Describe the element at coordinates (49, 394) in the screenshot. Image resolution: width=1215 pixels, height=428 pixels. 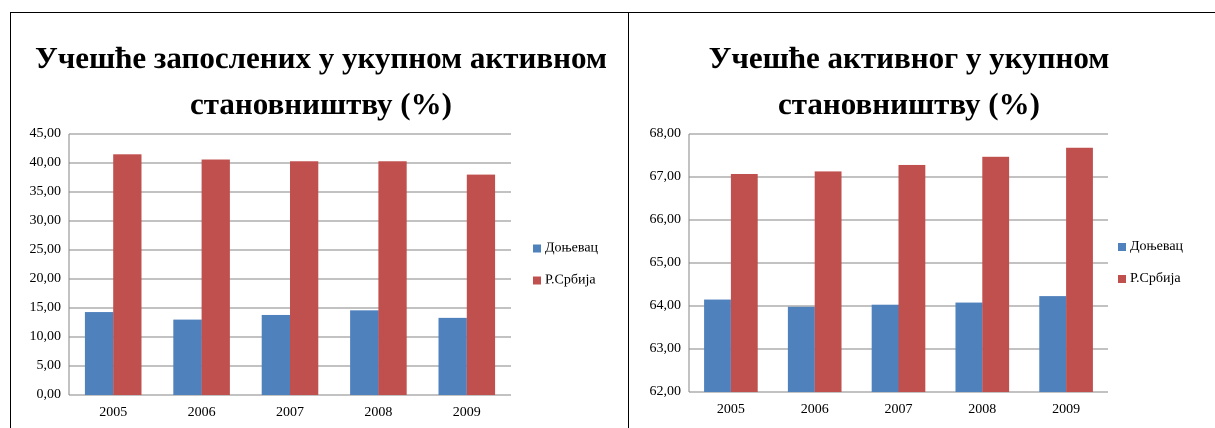
I see `y-tick-label: 0,00` at that location.